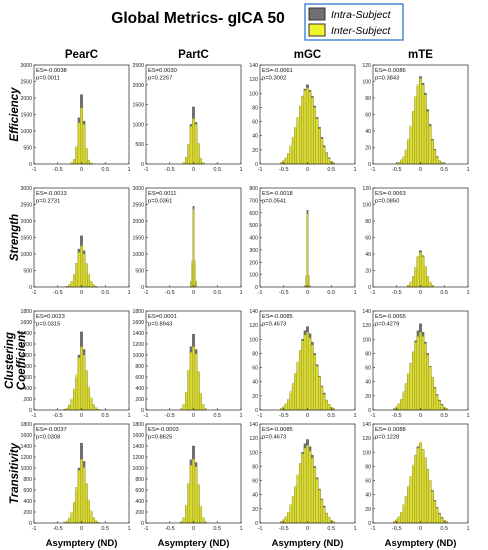 The image size is (488, 550). What do you see at coordinates (26, 116) in the screenshot?
I see `y-tick-label: 1500` at bounding box center [26, 116].